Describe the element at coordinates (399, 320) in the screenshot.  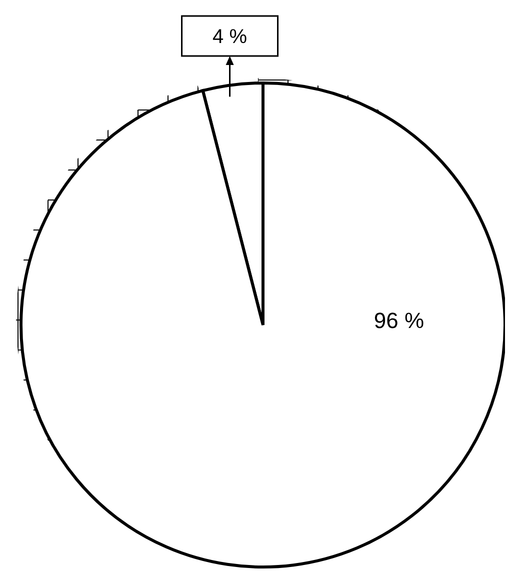
I see `data-label: 96 %` at that location.